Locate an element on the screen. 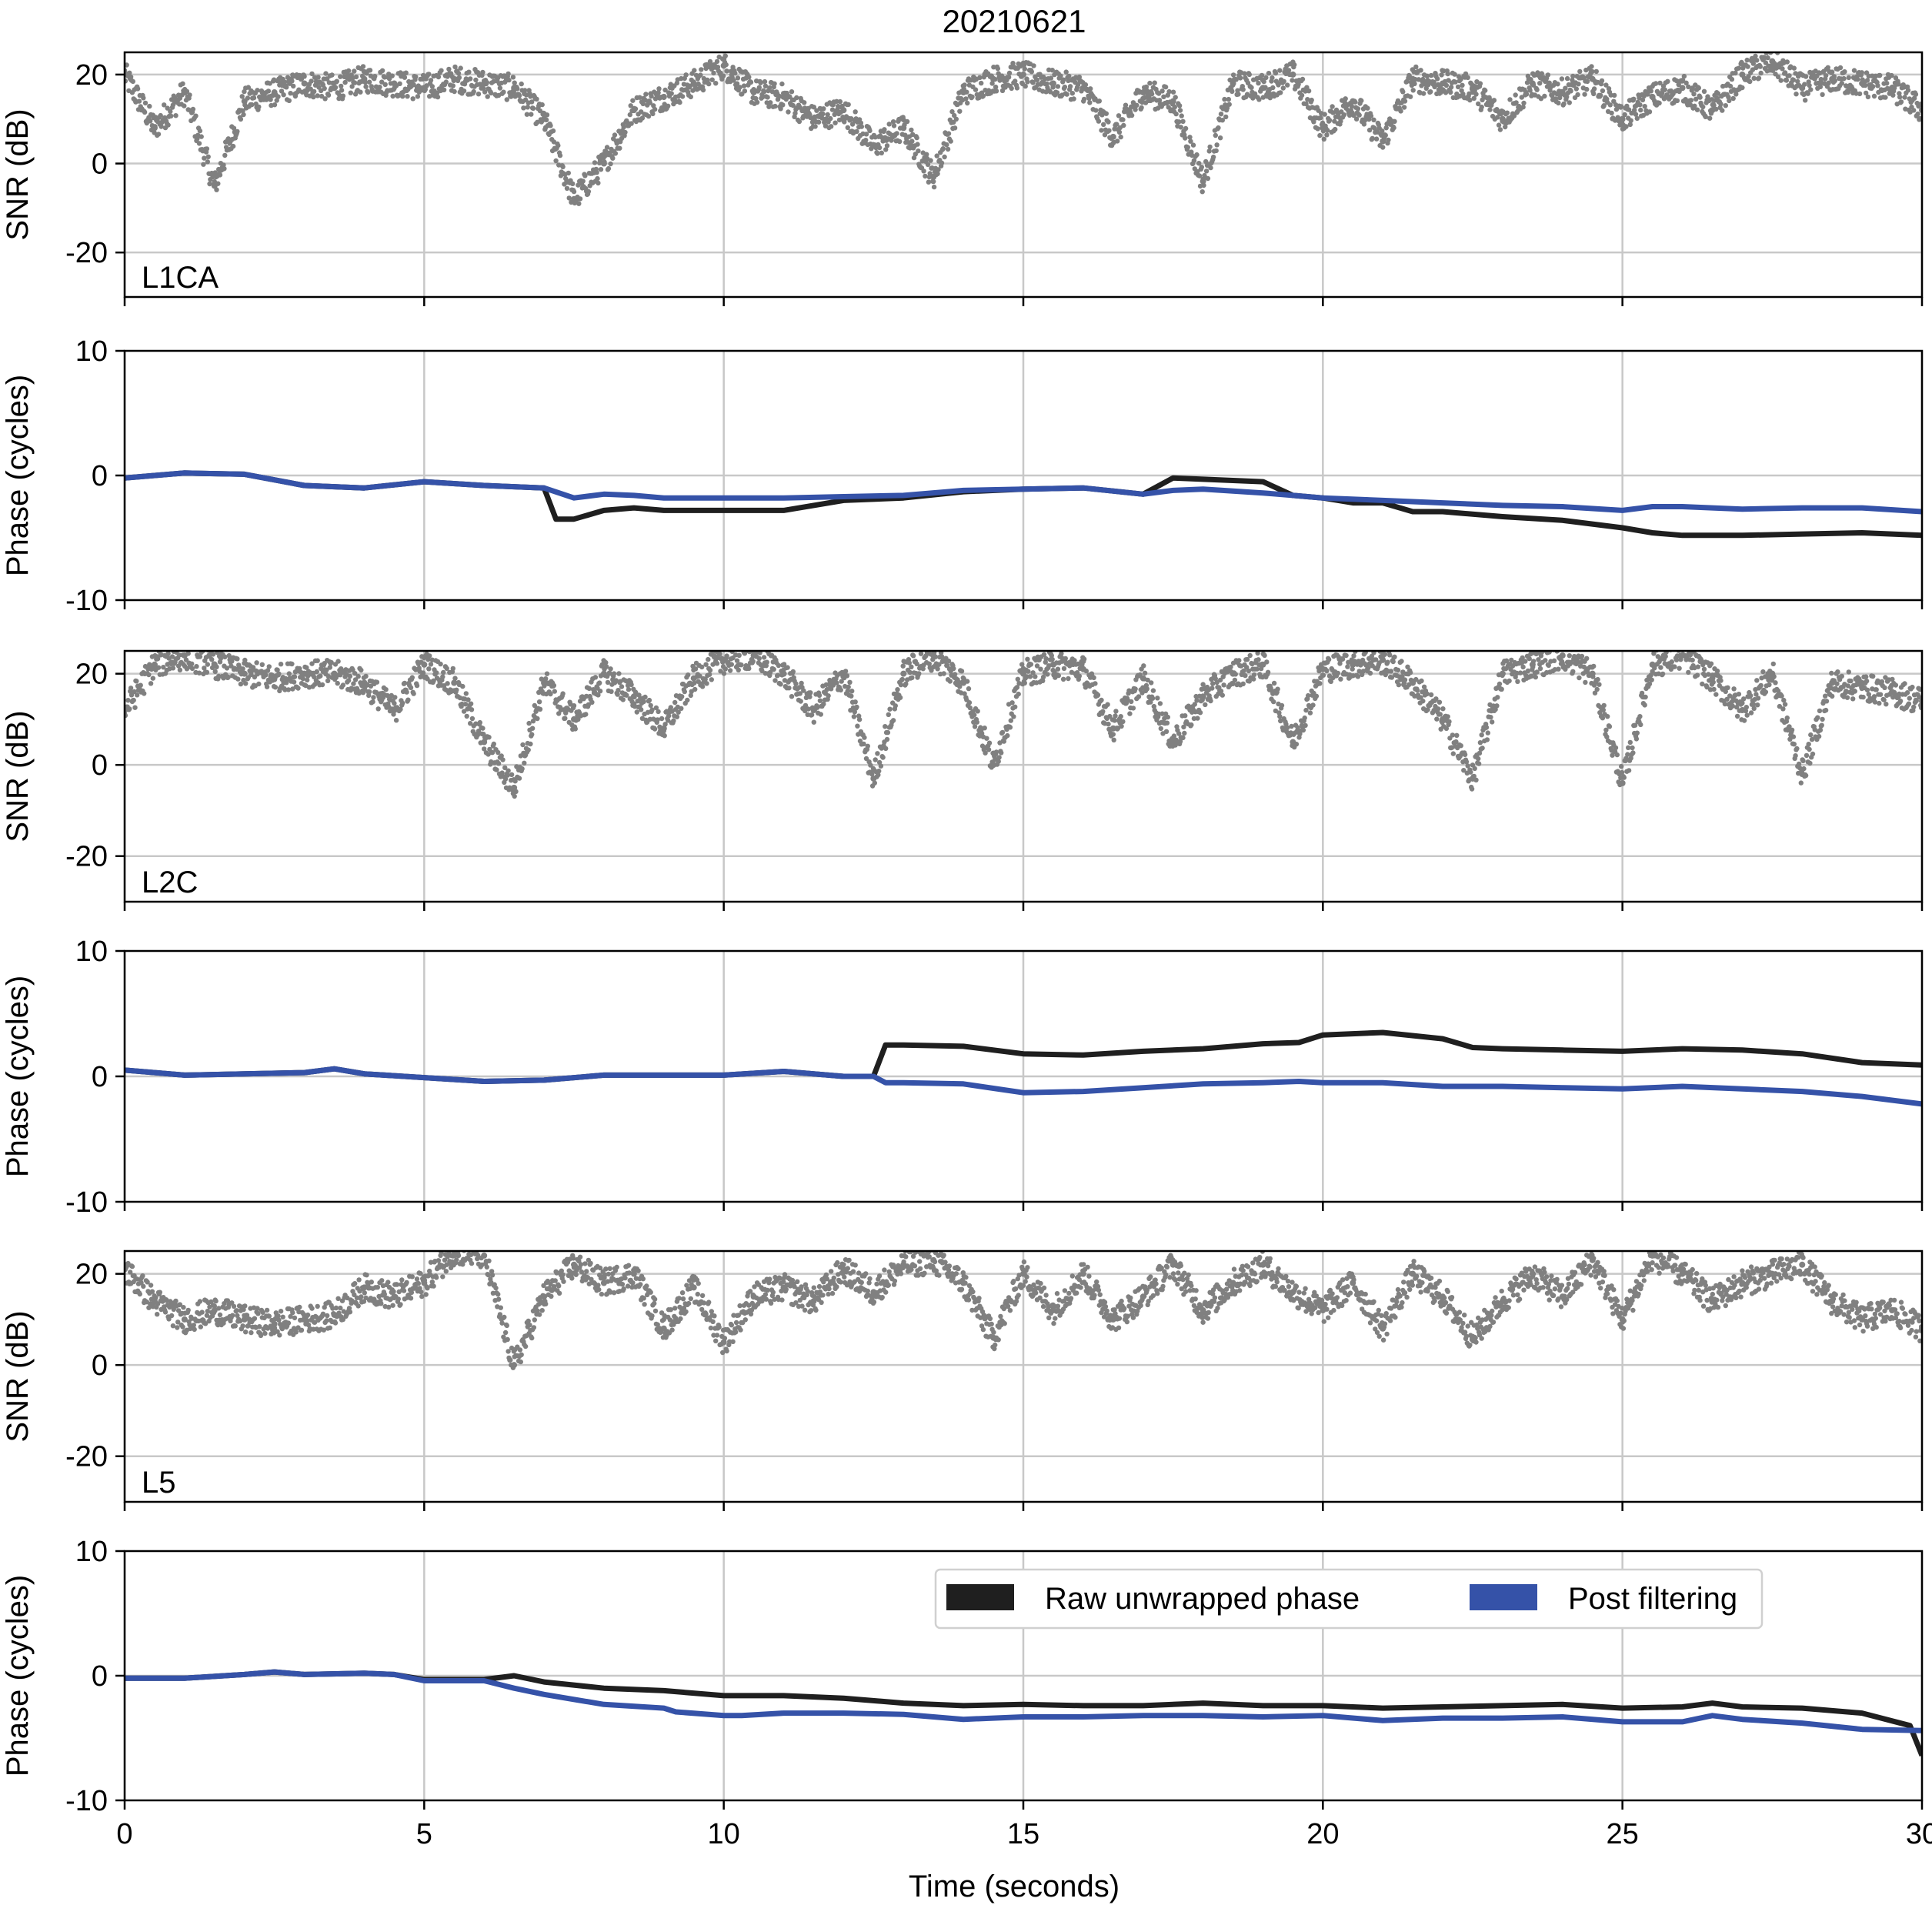 Image resolution: width=1932 pixels, height=1905 pixels. y-tick-label: 10 is located at coordinates (91, 351).